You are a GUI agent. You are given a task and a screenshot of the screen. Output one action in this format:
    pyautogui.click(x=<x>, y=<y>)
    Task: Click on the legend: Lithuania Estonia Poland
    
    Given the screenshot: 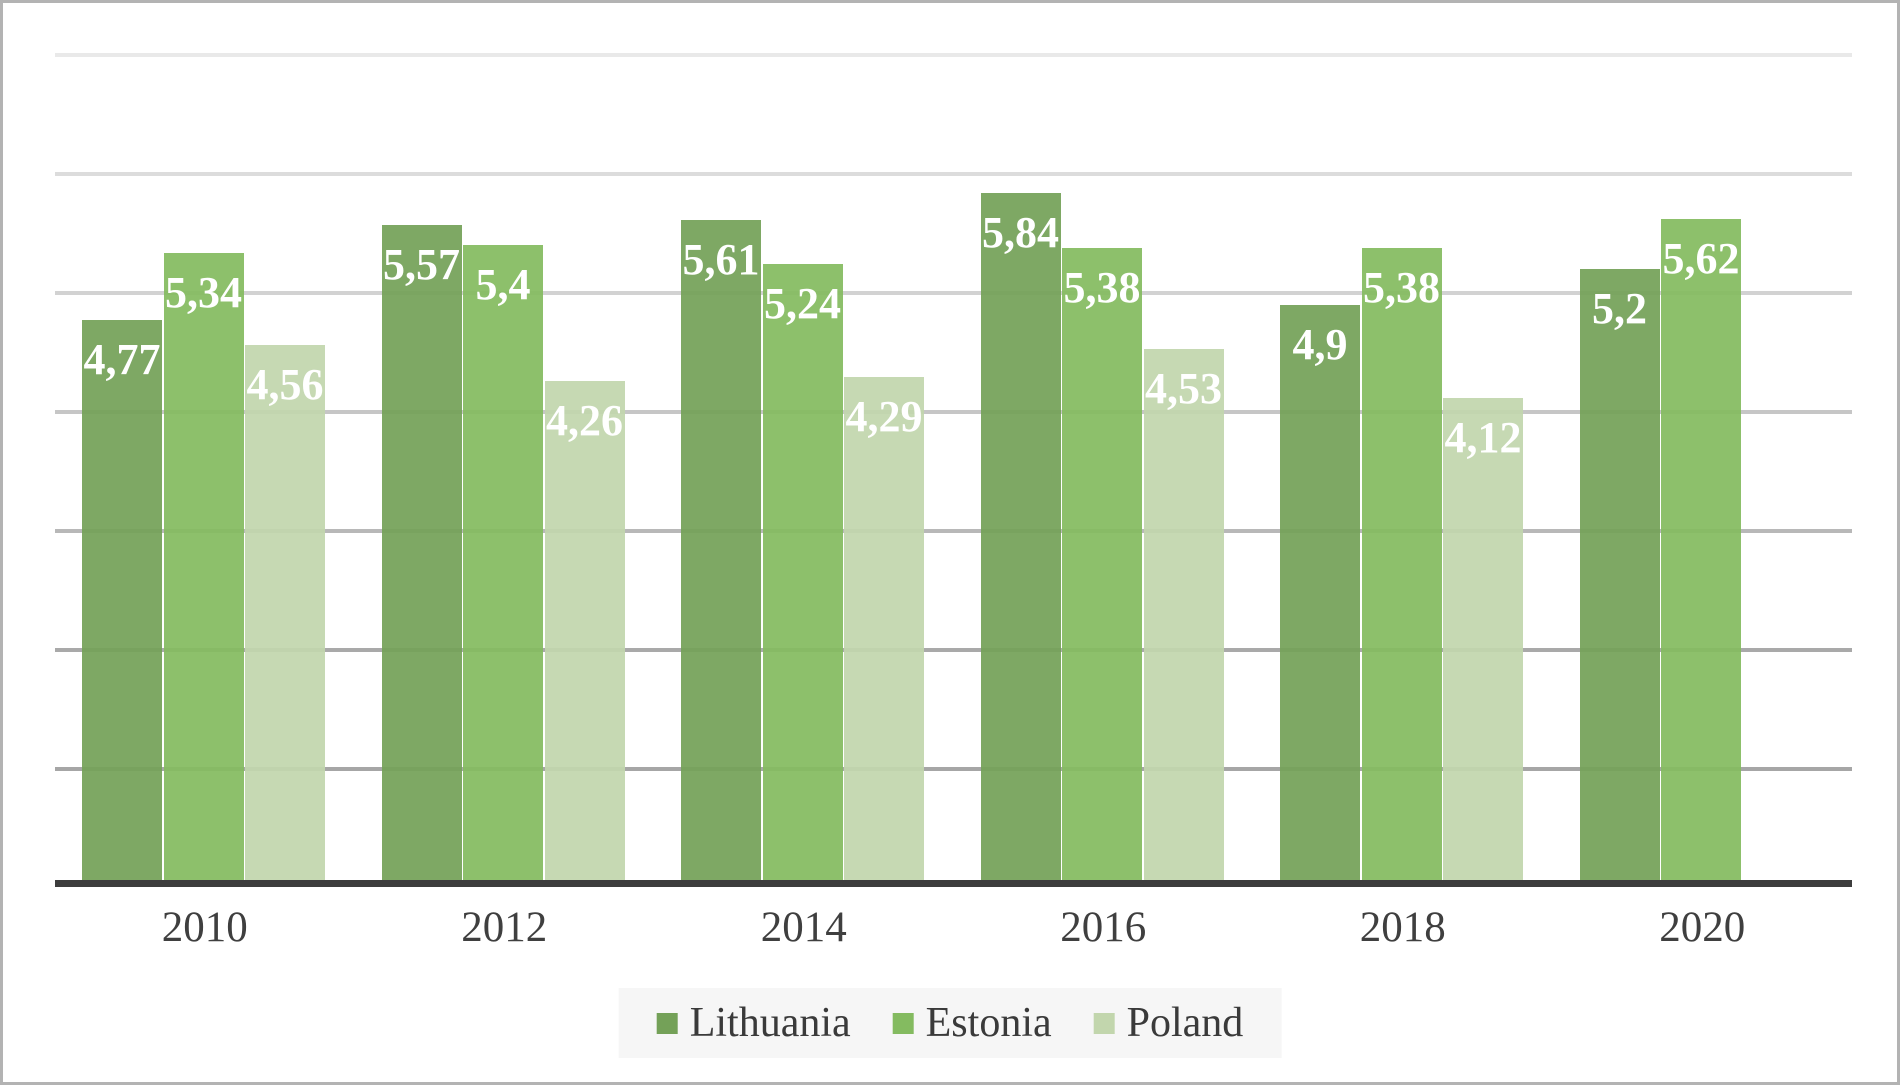 What is the action you would take?
    pyautogui.click(x=950, y=1023)
    